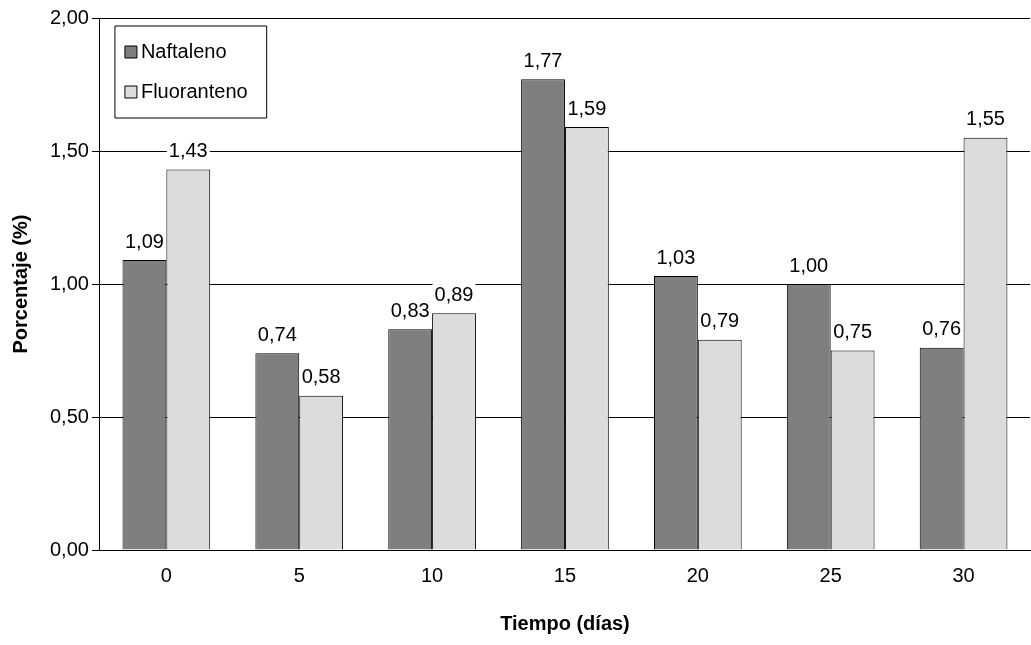 The image size is (1031, 645). What do you see at coordinates (299, 574) in the screenshot?
I see `x-tick-label: 5` at bounding box center [299, 574].